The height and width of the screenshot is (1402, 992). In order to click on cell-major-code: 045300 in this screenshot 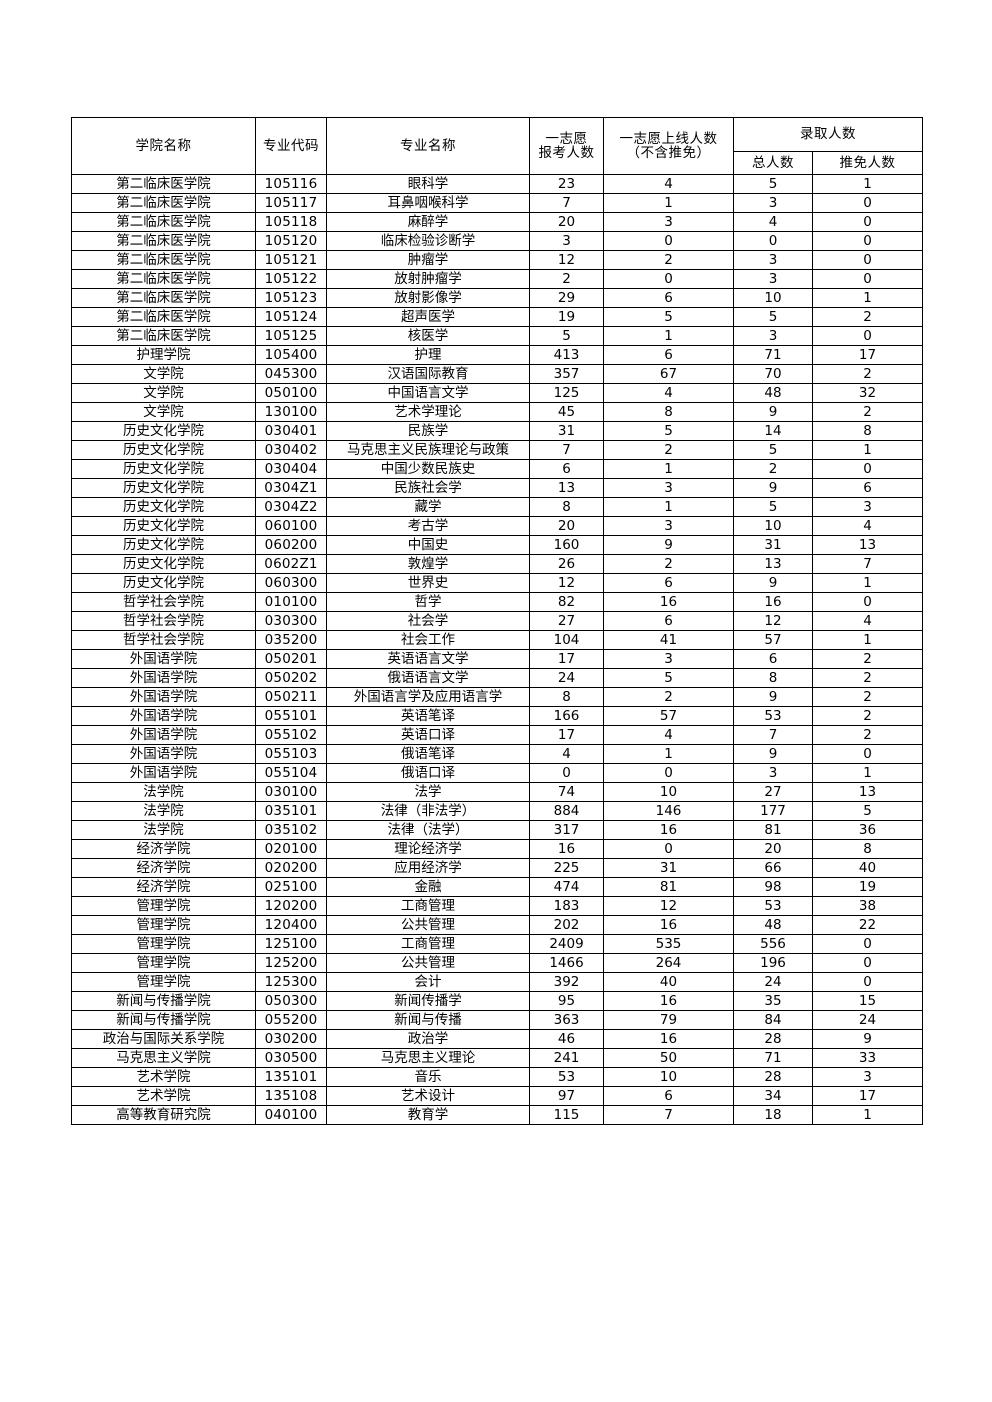, I will do `click(291, 374)`.